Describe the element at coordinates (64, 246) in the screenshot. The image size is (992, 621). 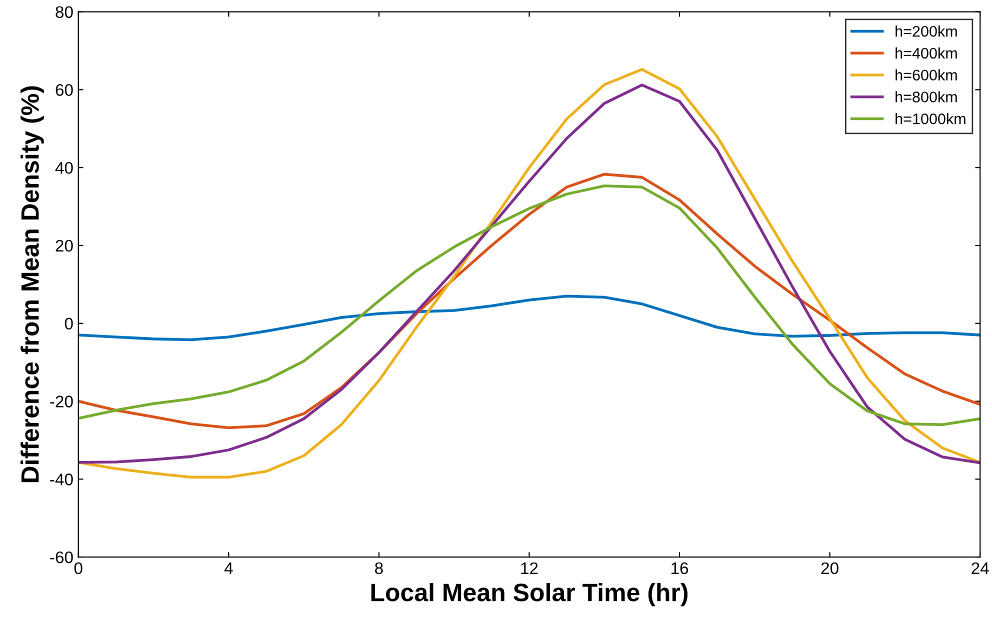
I see `y-tick-label: 20` at that location.